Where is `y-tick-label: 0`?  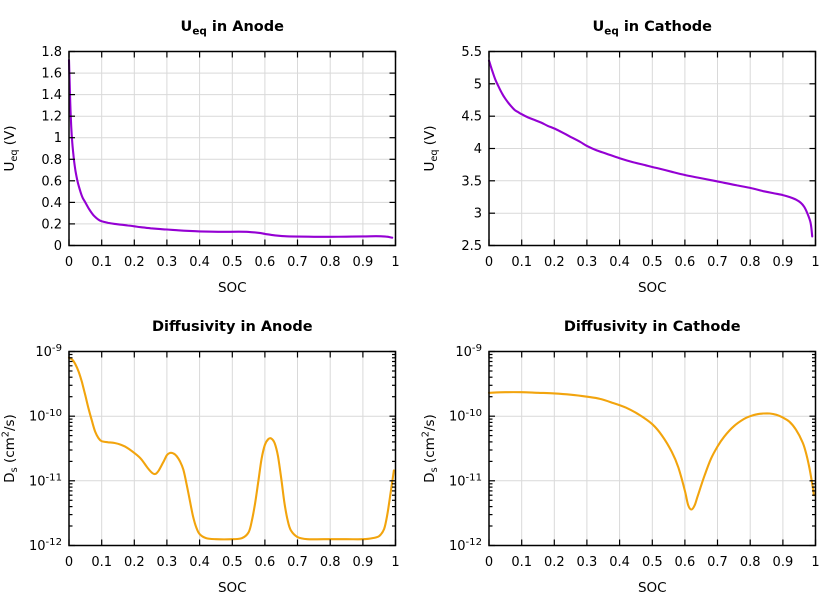
y-tick-label: 0 is located at coordinates (58, 246).